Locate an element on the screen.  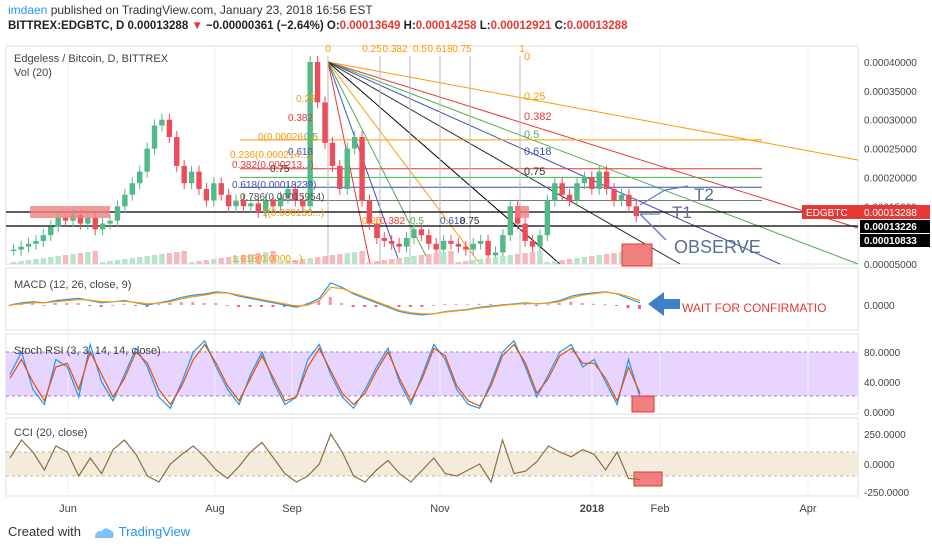
tradingview-brand-link: TradingView is located at coordinates (154, 531).